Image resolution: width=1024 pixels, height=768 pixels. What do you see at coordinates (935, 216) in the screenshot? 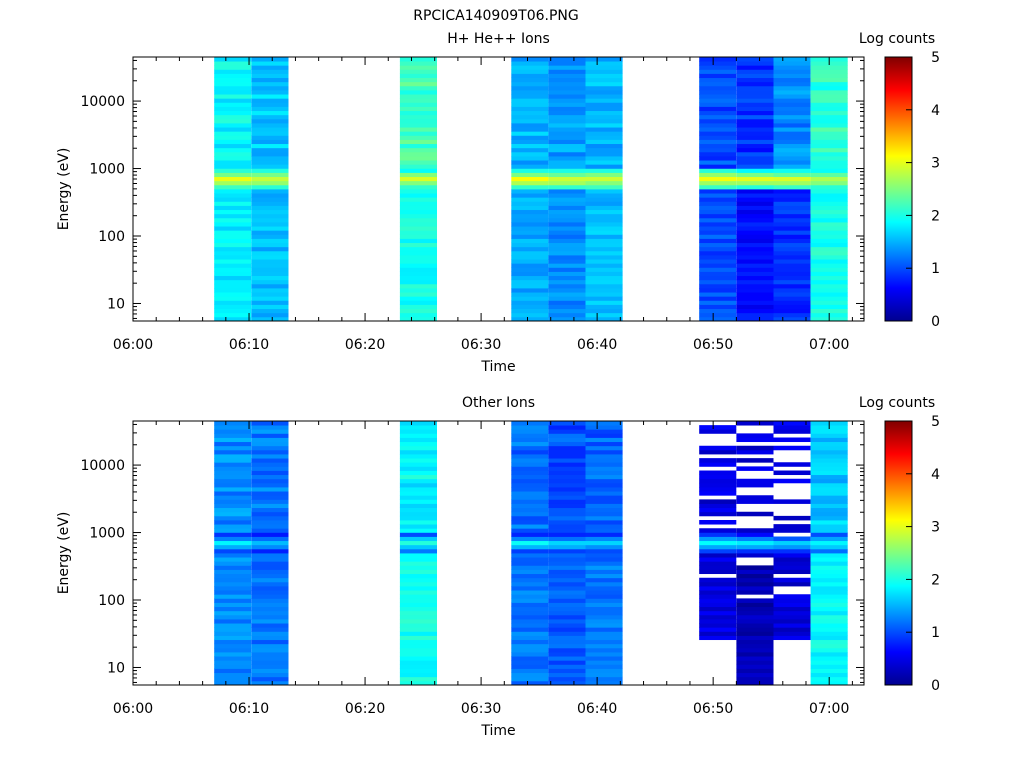
I see `colorbar-tick-label: 2` at bounding box center [935, 216].